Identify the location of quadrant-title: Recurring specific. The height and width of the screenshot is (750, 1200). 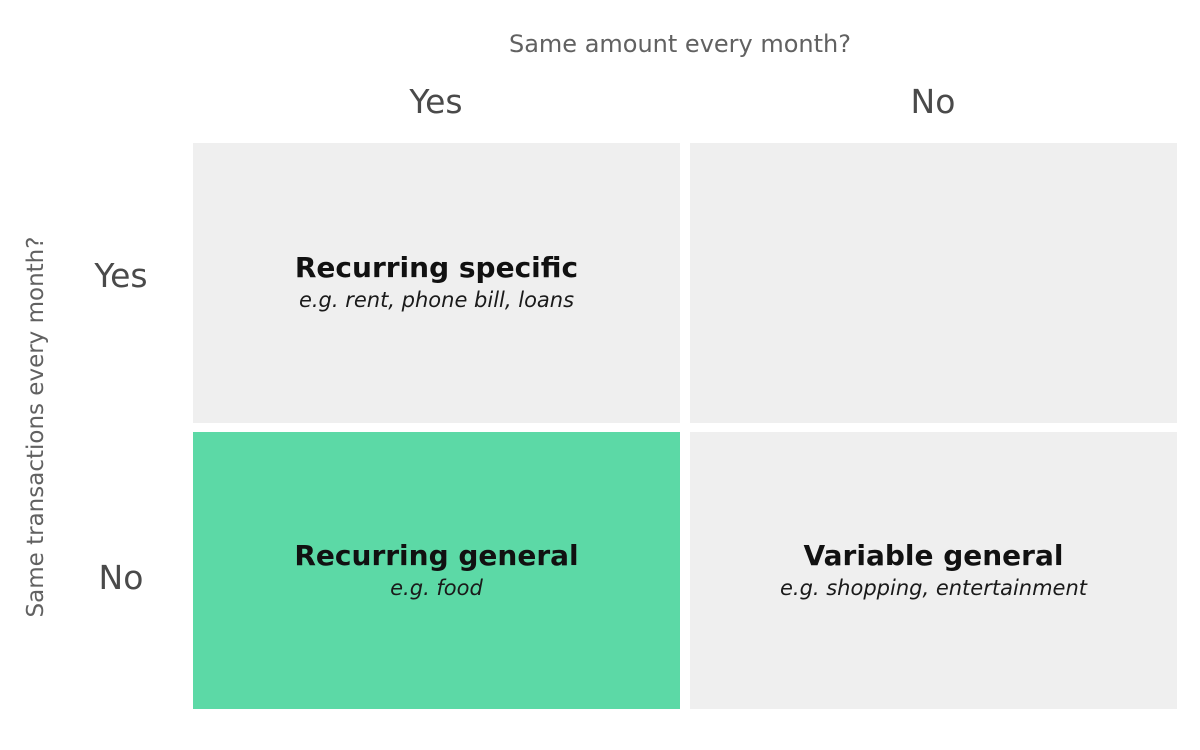
(436, 267).